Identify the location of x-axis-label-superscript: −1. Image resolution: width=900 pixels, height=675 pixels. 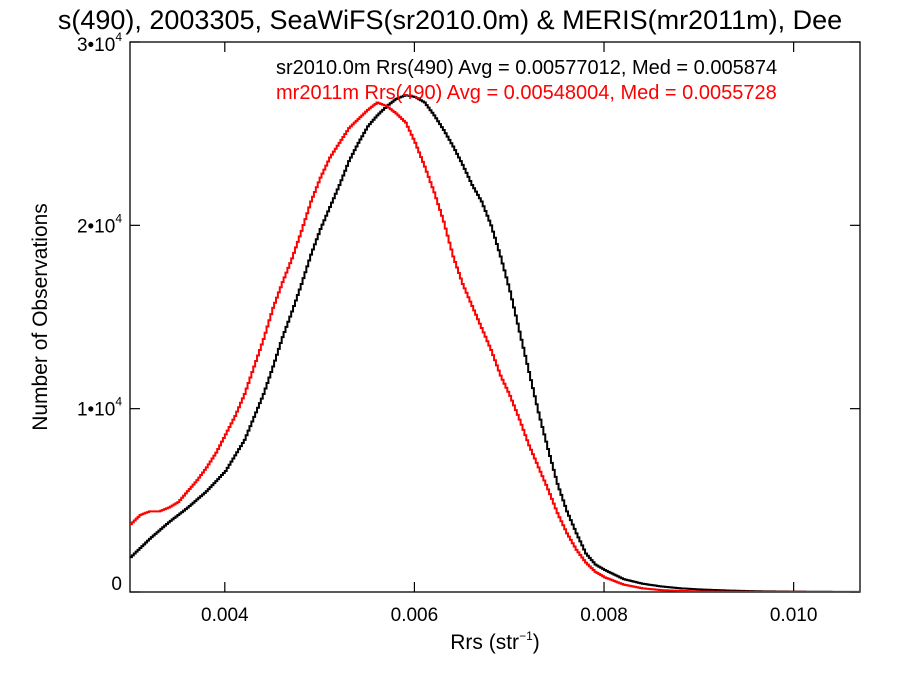
(526, 636).